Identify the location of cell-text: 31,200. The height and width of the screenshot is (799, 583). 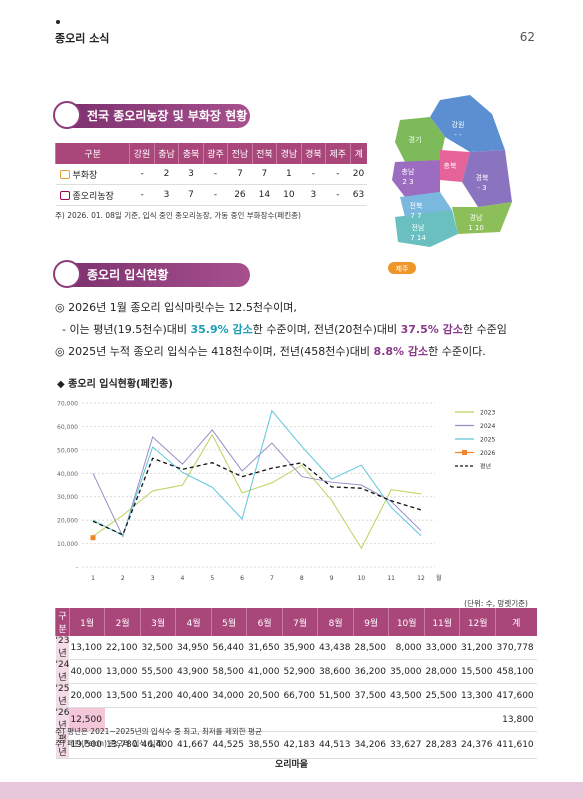
(476, 647).